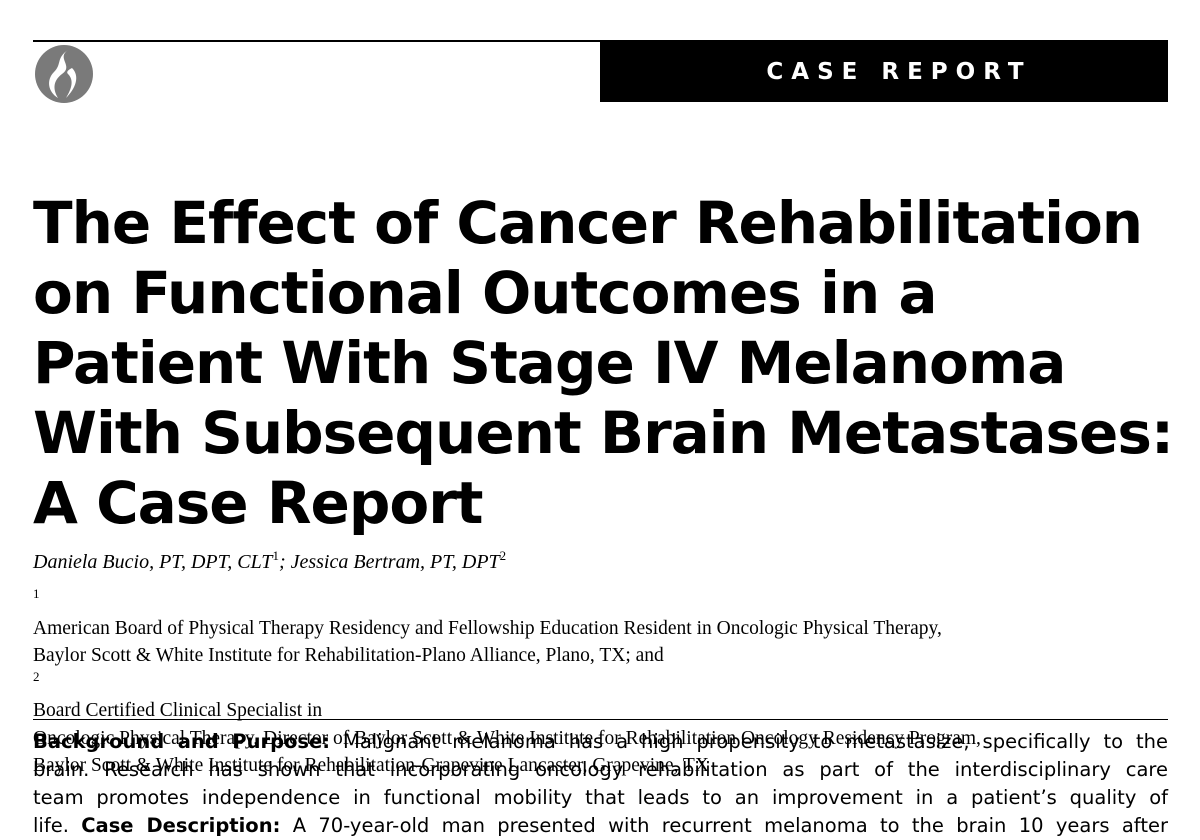 The image size is (1200, 840). Describe the element at coordinates (603, 433) in the screenshot. I see `title-line: With Subsequent Brain Metastases:` at that location.